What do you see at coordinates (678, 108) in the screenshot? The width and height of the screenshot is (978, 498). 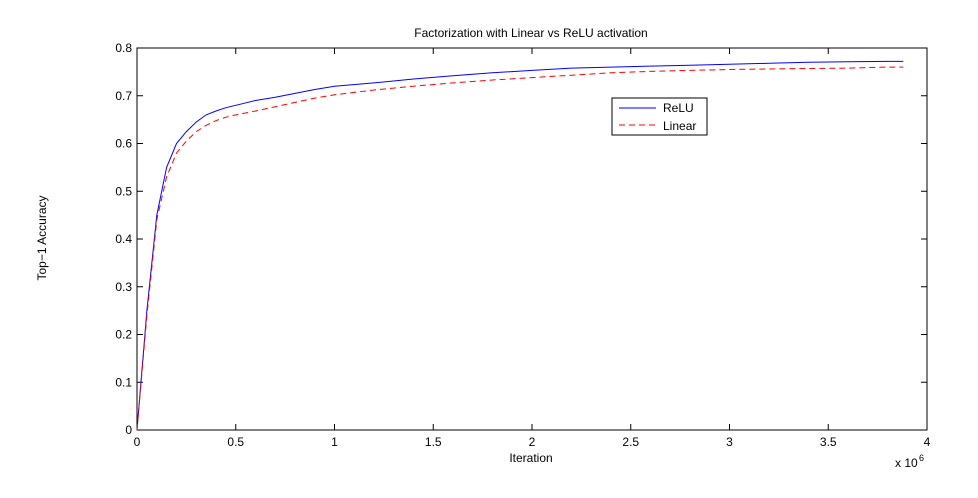 I see `legend-label-relu: ReLU` at bounding box center [678, 108].